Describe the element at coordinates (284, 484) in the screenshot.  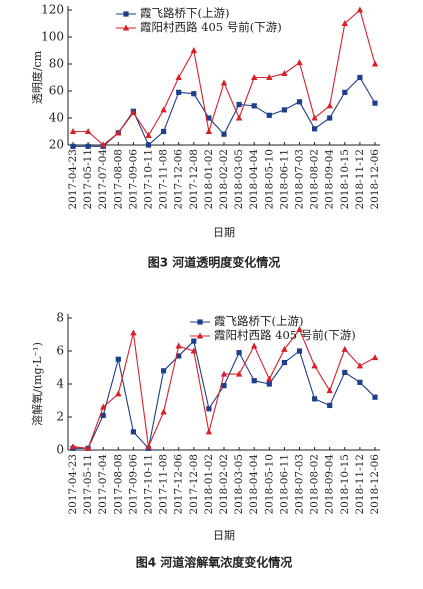
I see `x-tick-label: 2018-06-11` at that location.